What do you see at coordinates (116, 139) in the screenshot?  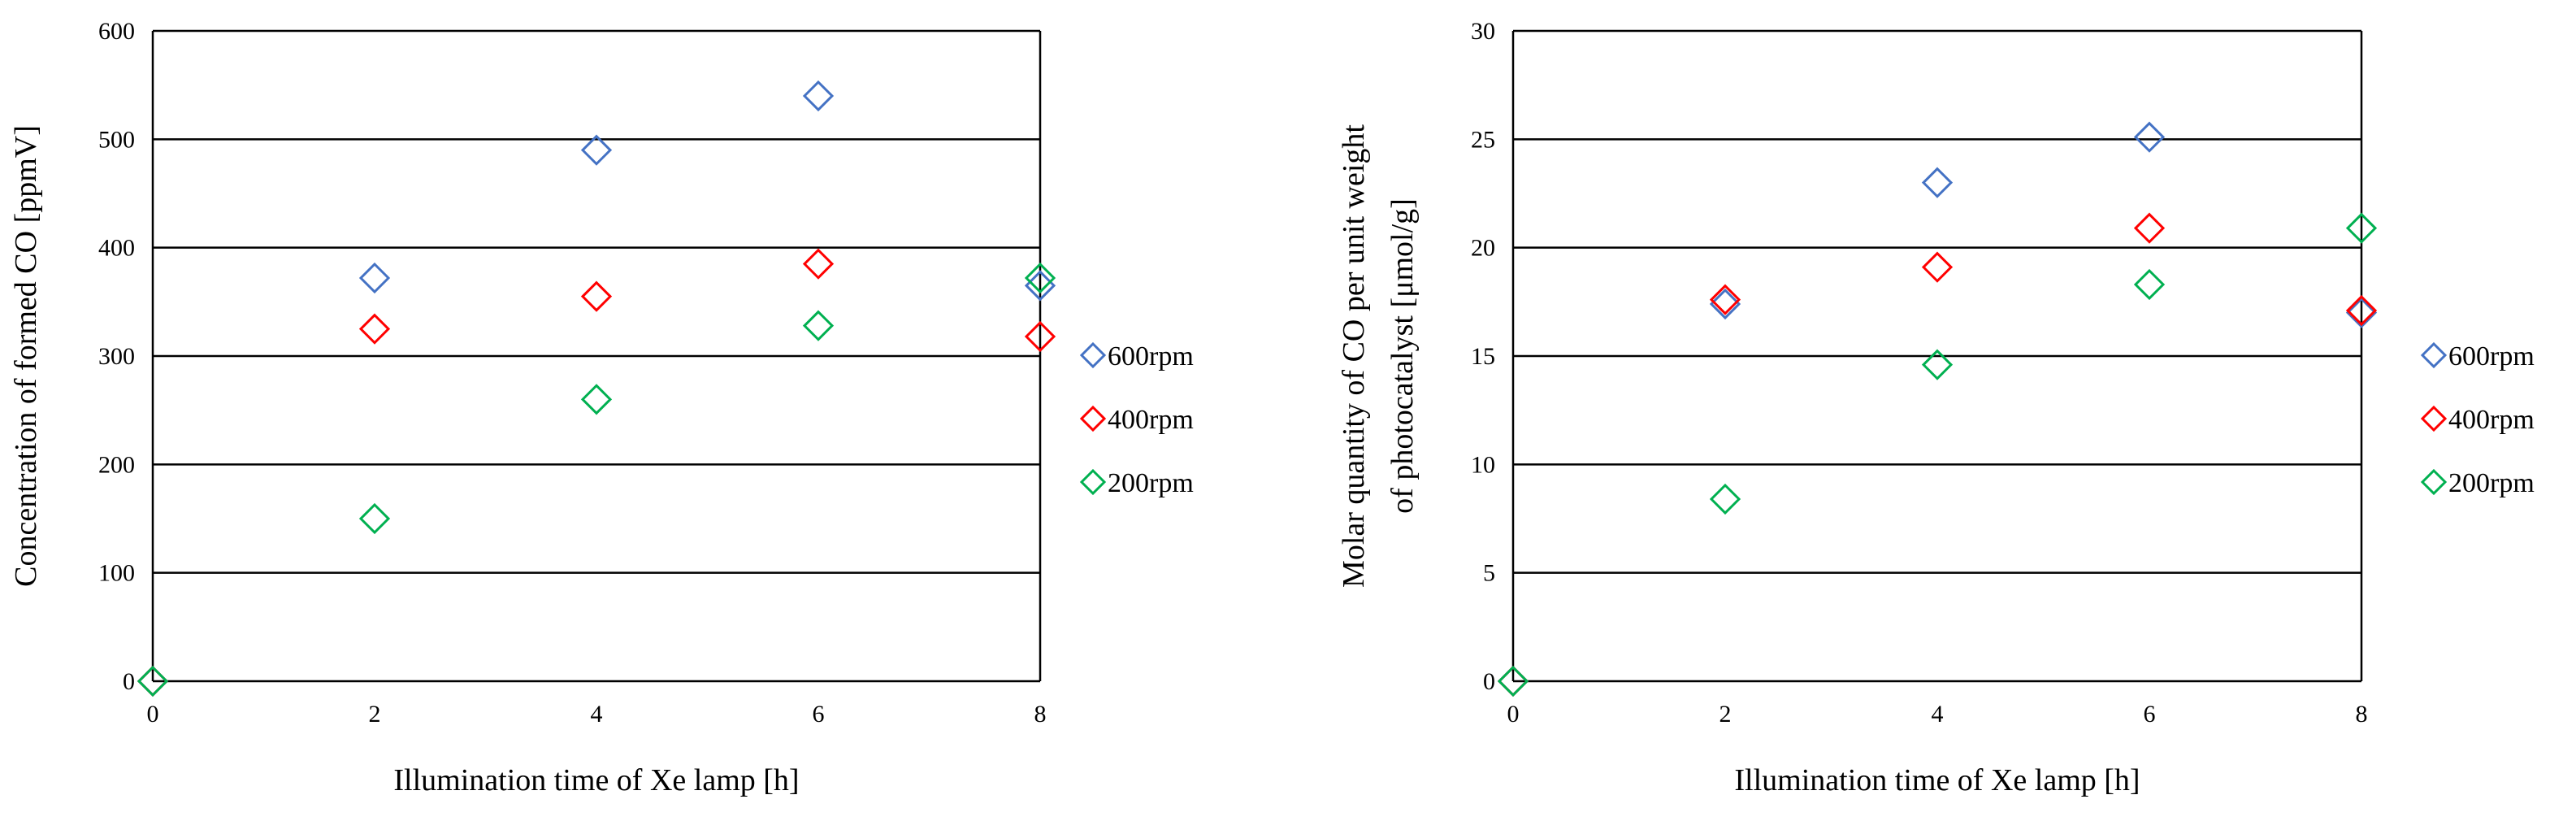 I see `y-tick-label: 500` at bounding box center [116, 139].